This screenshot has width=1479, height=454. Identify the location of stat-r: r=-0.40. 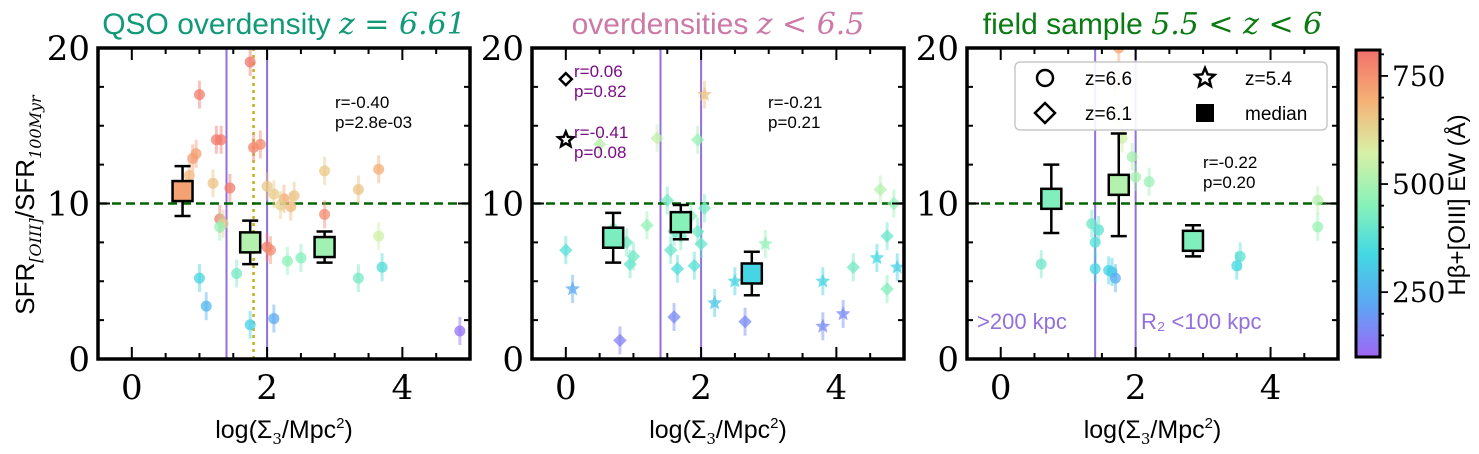
(362, 102).